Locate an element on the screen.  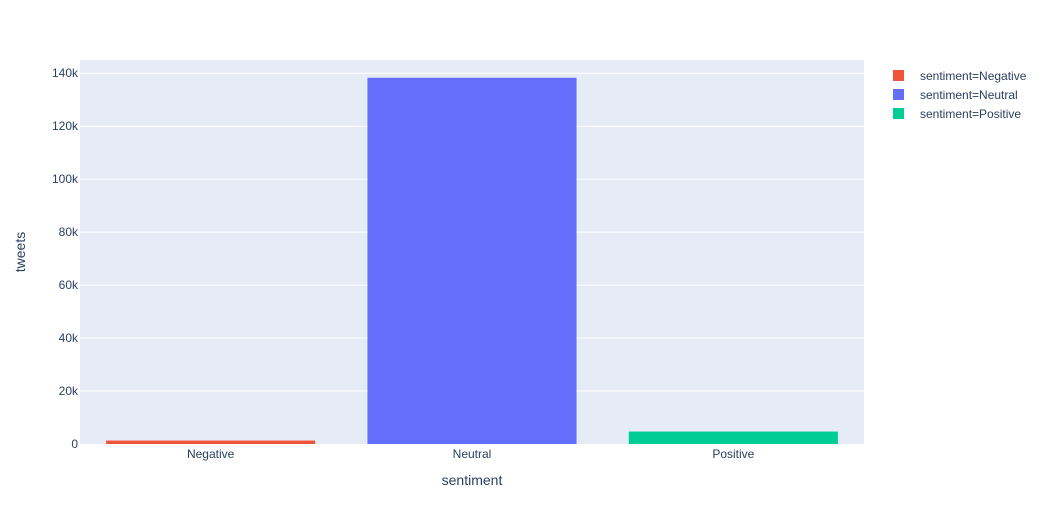
legend-item-positive: sentiment=Positive is located at coordinates (959, 113).